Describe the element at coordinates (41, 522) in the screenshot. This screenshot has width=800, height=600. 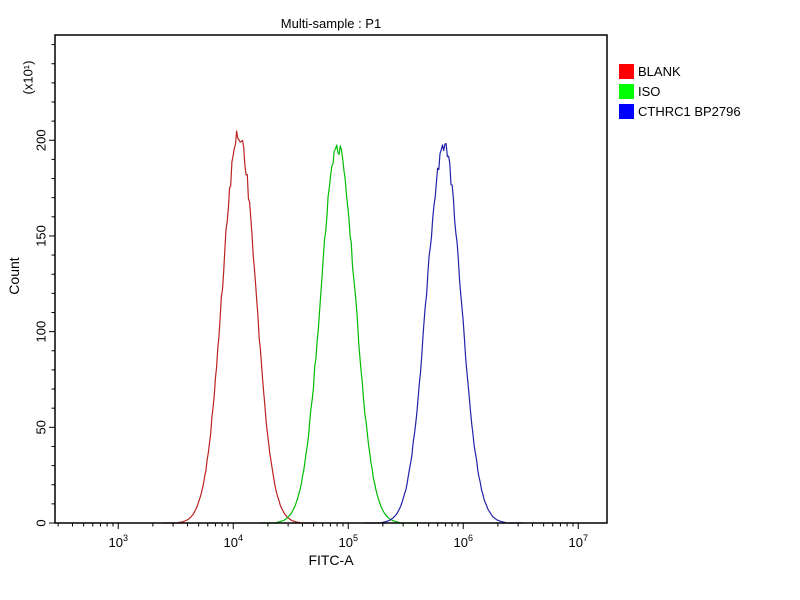
I see `y-tick-label: 0` at that location.